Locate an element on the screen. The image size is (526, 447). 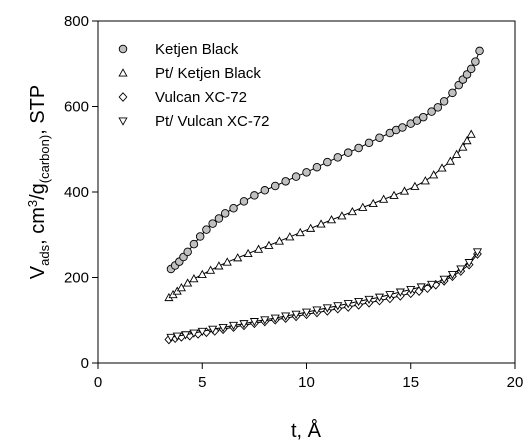
x-axis: 0 5 10 15 20 is located at coordinates (308, 377).